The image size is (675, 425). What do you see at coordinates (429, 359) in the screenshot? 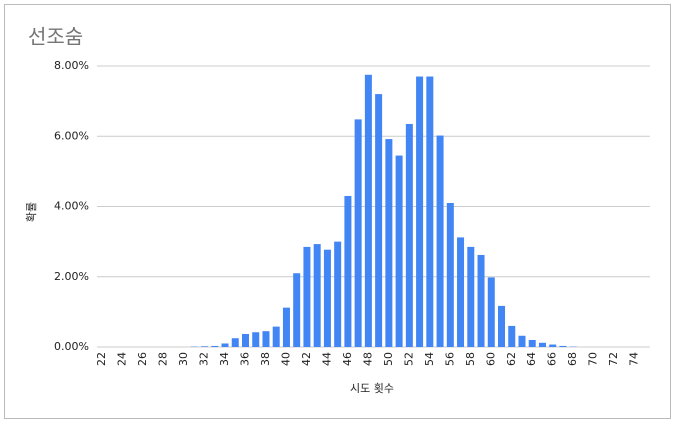
I see `x-tick-label: 54` at bounding box center [429, 359].